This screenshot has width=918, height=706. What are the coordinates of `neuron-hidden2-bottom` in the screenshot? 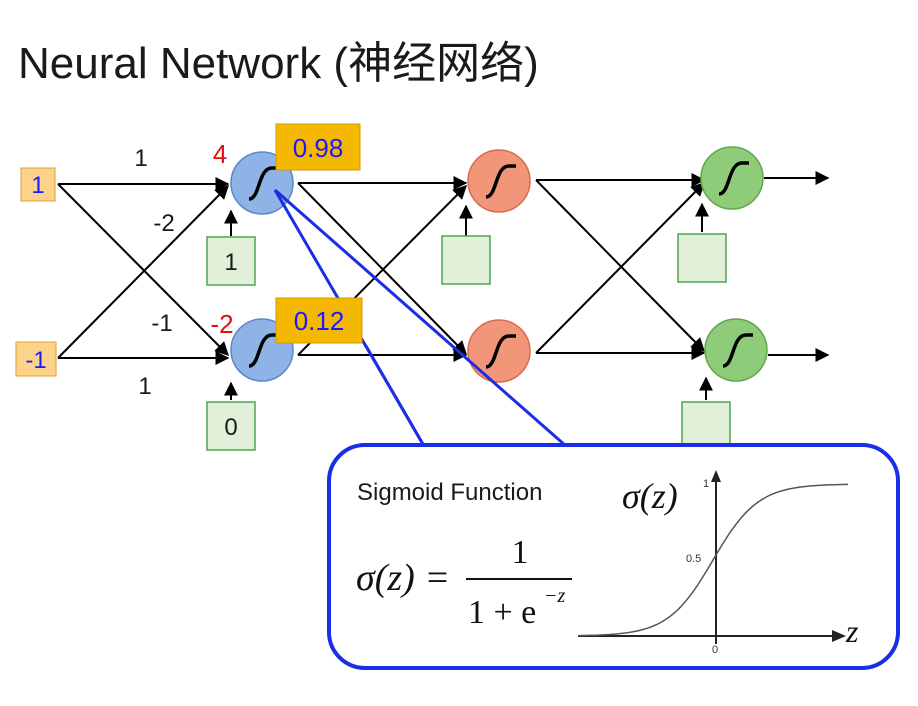 It's located at (499, 351).